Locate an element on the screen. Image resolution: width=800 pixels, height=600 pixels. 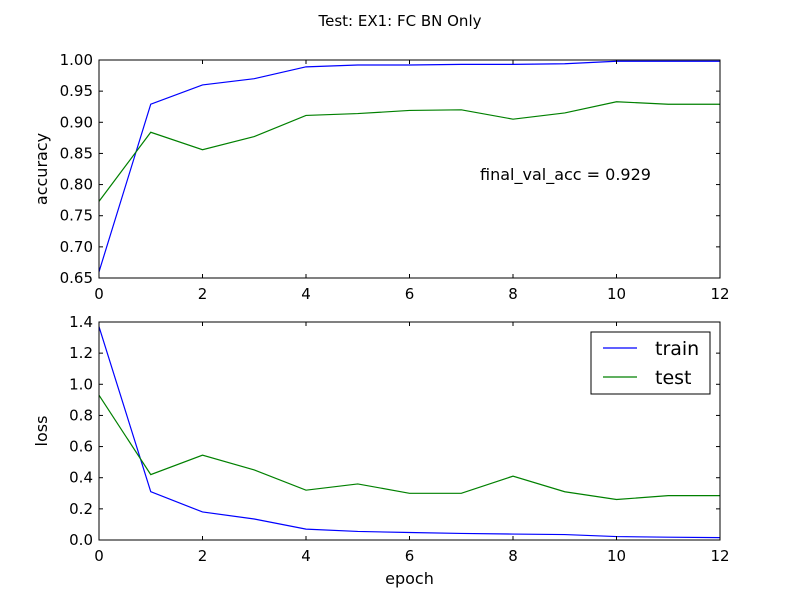
acc-x-tick-label: 2 is located at coordinates (203, 294).